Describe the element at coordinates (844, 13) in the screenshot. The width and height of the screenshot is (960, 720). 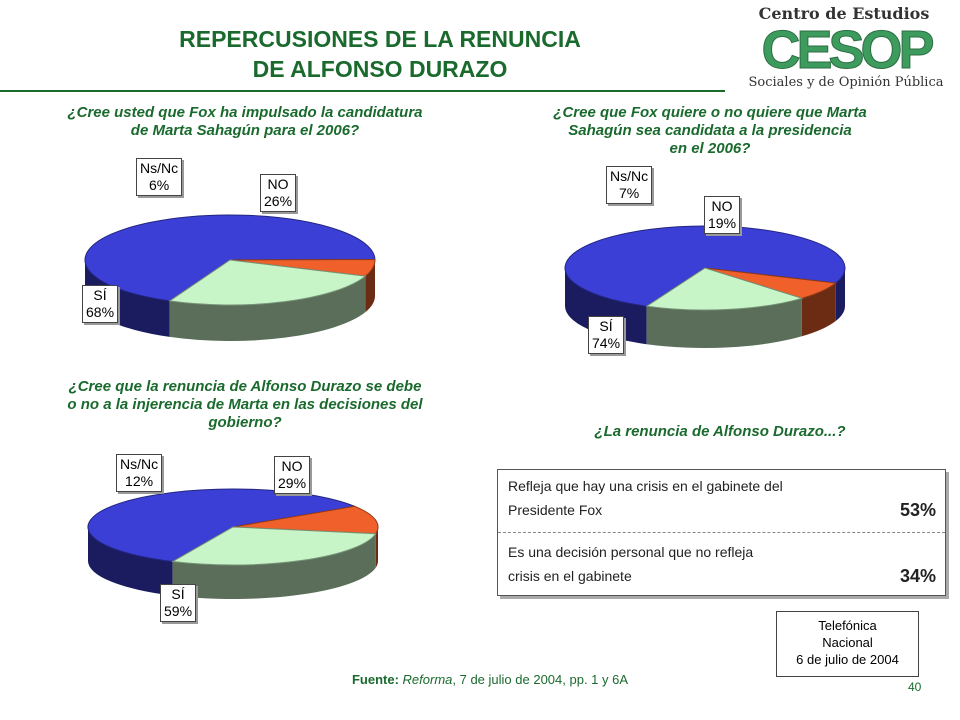
I see `logo-line1: Centro de Estudios` at that location.